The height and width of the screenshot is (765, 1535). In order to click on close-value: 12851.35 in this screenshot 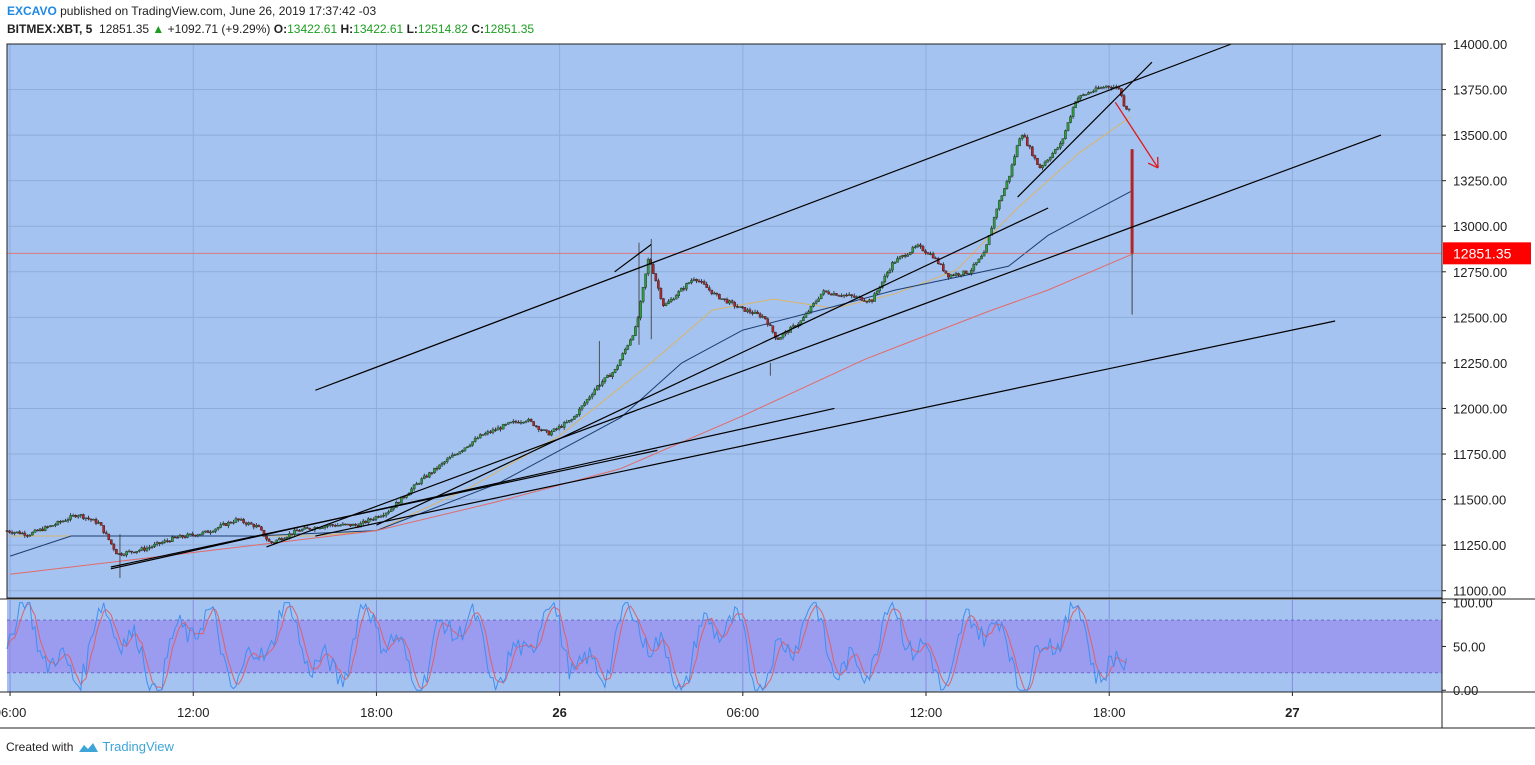, I will do `click(509, 29)`.